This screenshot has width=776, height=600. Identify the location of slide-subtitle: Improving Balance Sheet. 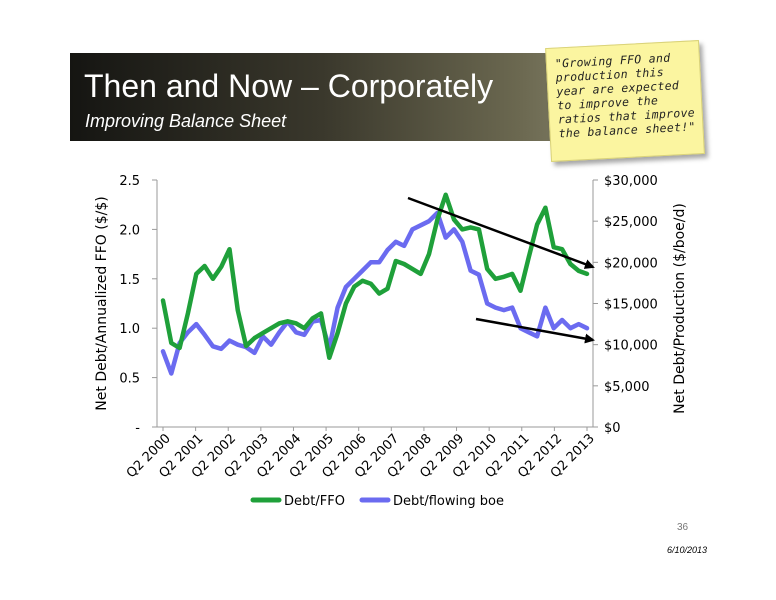
(186, 121).